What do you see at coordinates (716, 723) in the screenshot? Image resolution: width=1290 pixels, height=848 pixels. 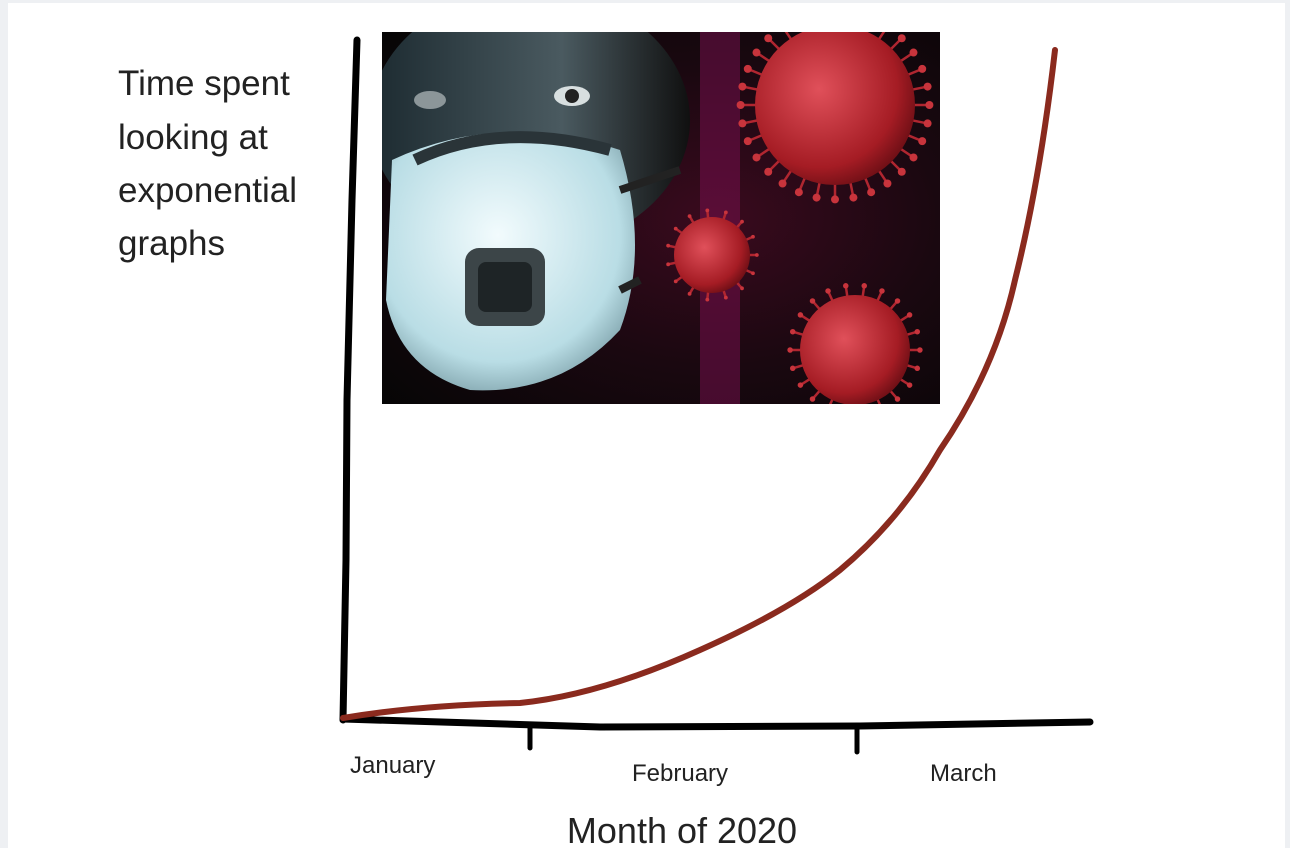 I see `x-axis` at bounding box center [716, 723].